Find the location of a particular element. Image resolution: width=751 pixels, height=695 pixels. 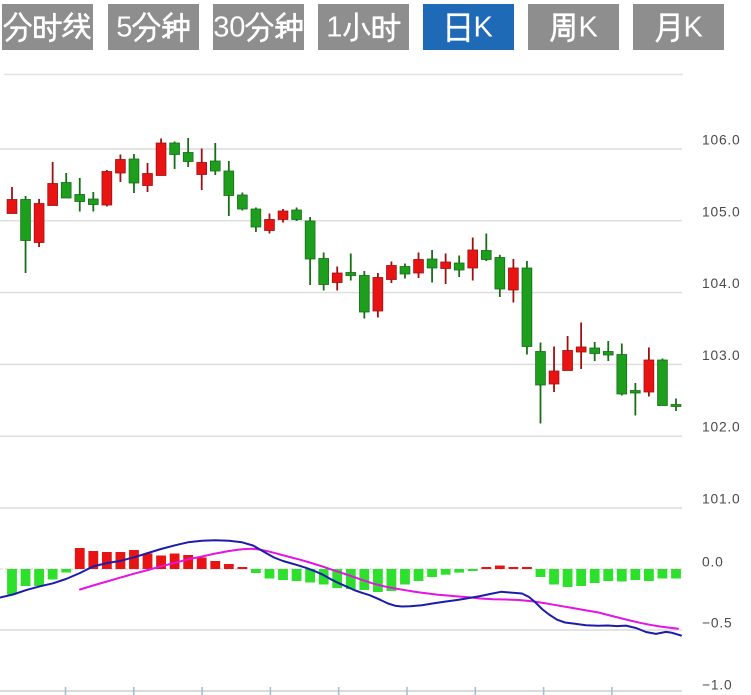

svg-text: 102.0 is located at coordinates (721, 427).